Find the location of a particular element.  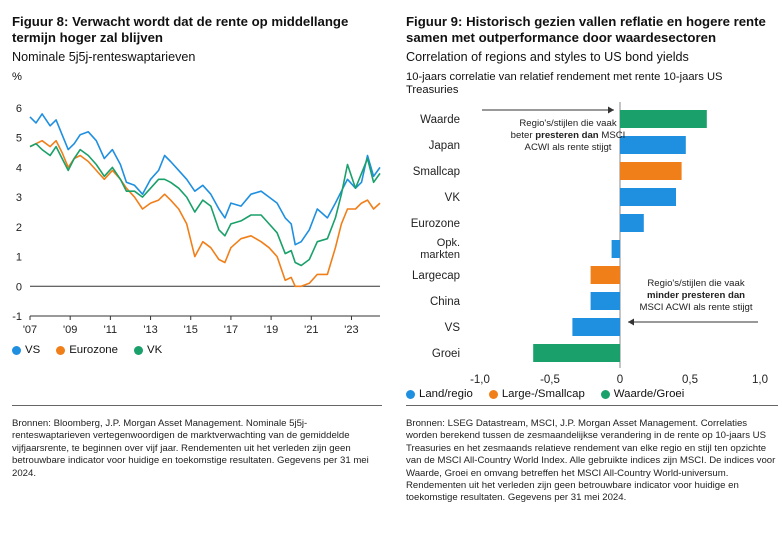

legend-item-waarde-groei: Waarde/Groei is located at coordinates (642, 394).